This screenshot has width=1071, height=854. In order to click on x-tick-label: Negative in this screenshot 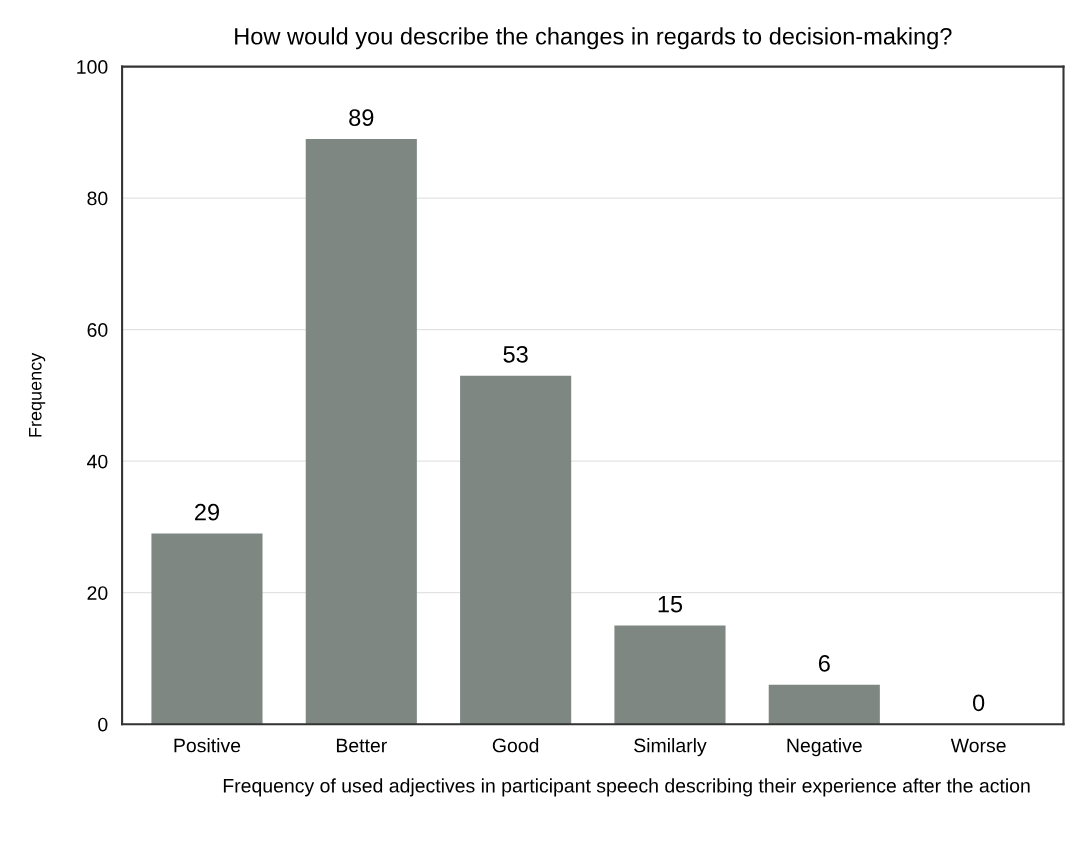, I will do `click(824, 747)`.